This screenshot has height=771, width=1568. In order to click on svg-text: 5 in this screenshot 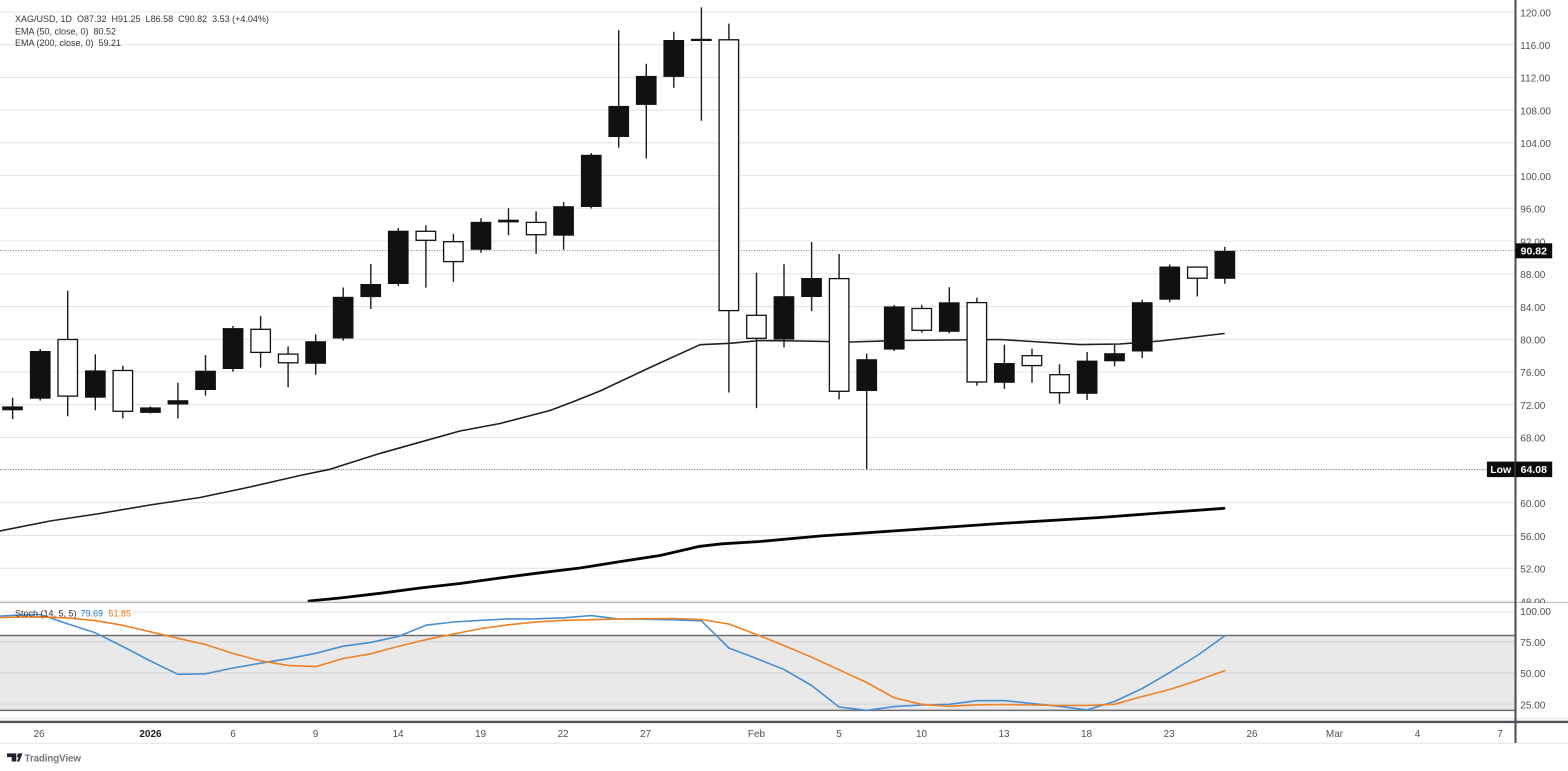, I will do `click(839, 734)`.